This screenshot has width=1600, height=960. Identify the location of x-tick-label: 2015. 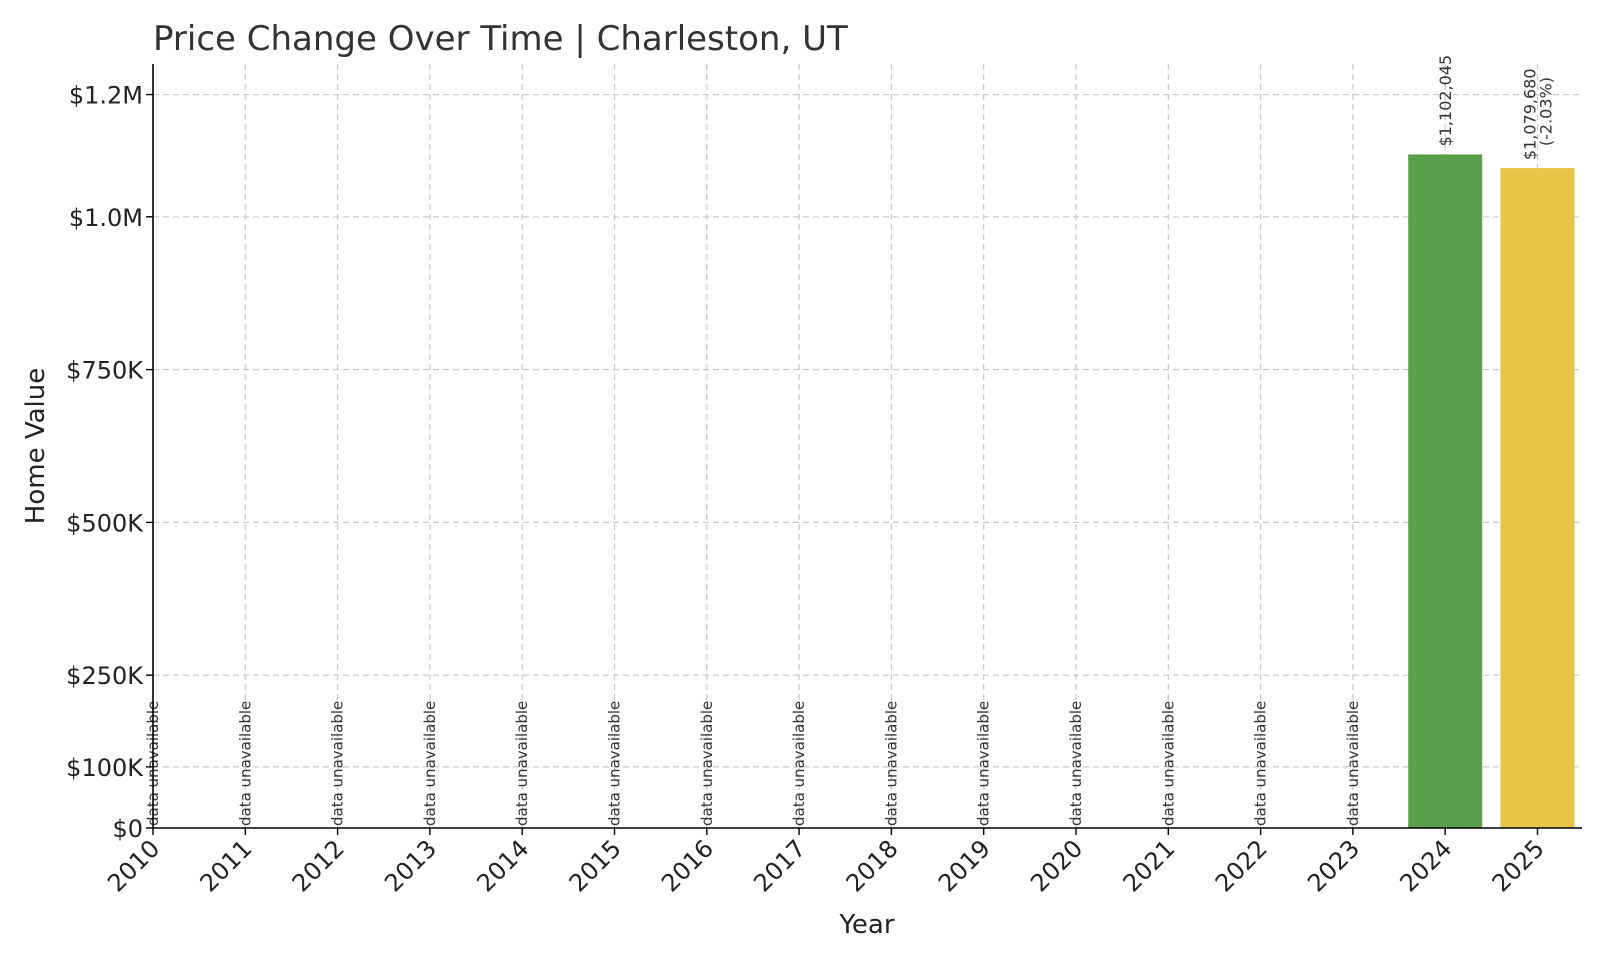
(595, 865).